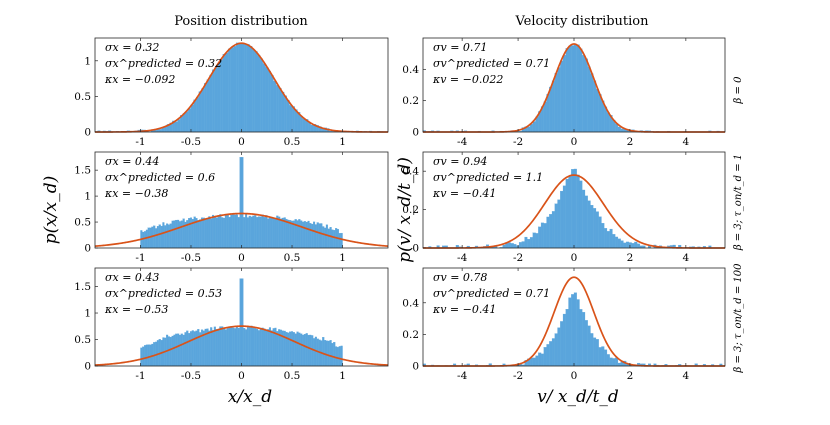 This screenshot has height=425, width=830. I want to click on stat-annotation: κx = −0.38, so click(136, 193).